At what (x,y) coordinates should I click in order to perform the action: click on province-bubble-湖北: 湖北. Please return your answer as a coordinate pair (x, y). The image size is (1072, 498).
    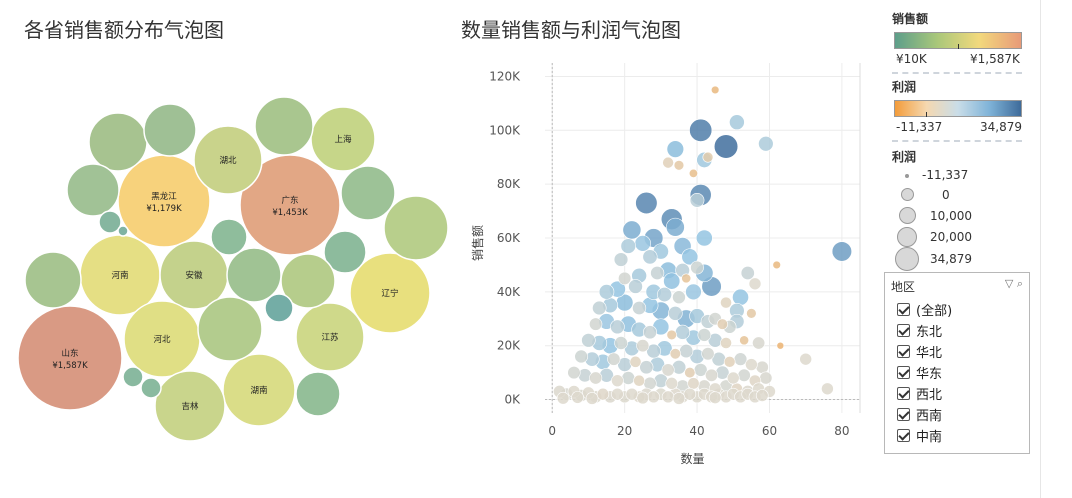
    Looking at the image, I should click on (228, 160).